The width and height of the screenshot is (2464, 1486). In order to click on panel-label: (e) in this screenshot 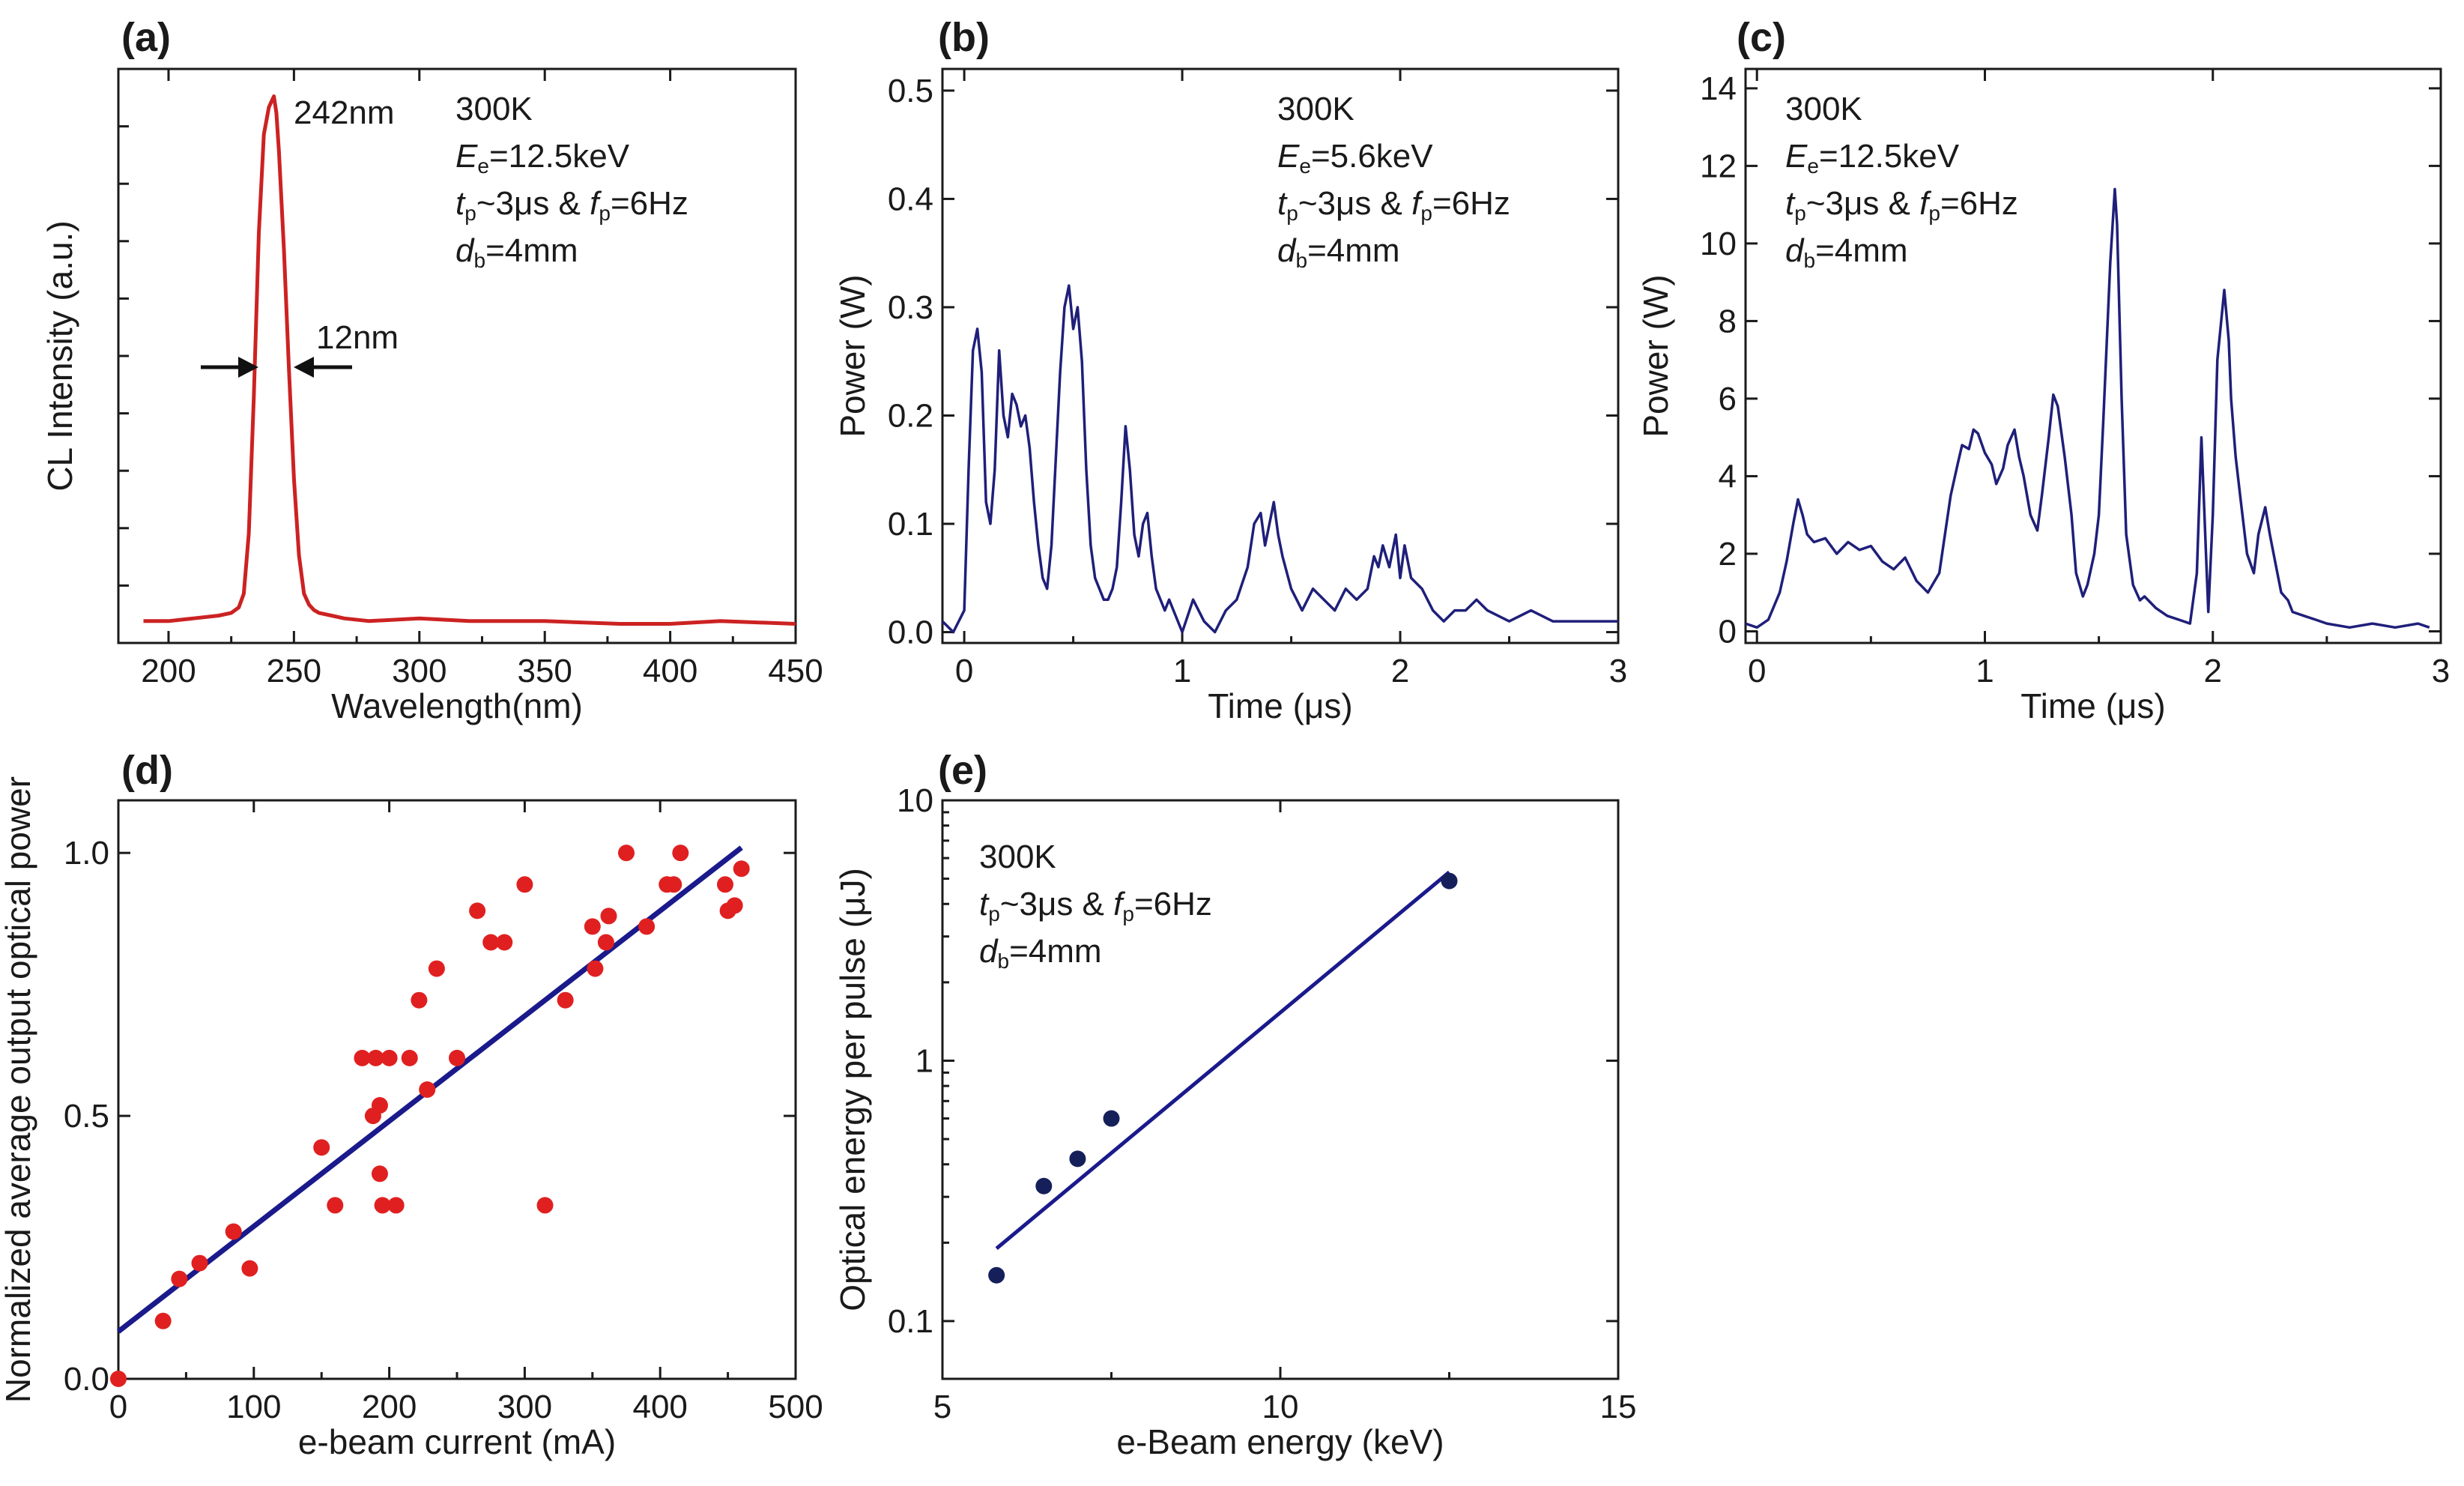, I will do `click(962, 770)`.